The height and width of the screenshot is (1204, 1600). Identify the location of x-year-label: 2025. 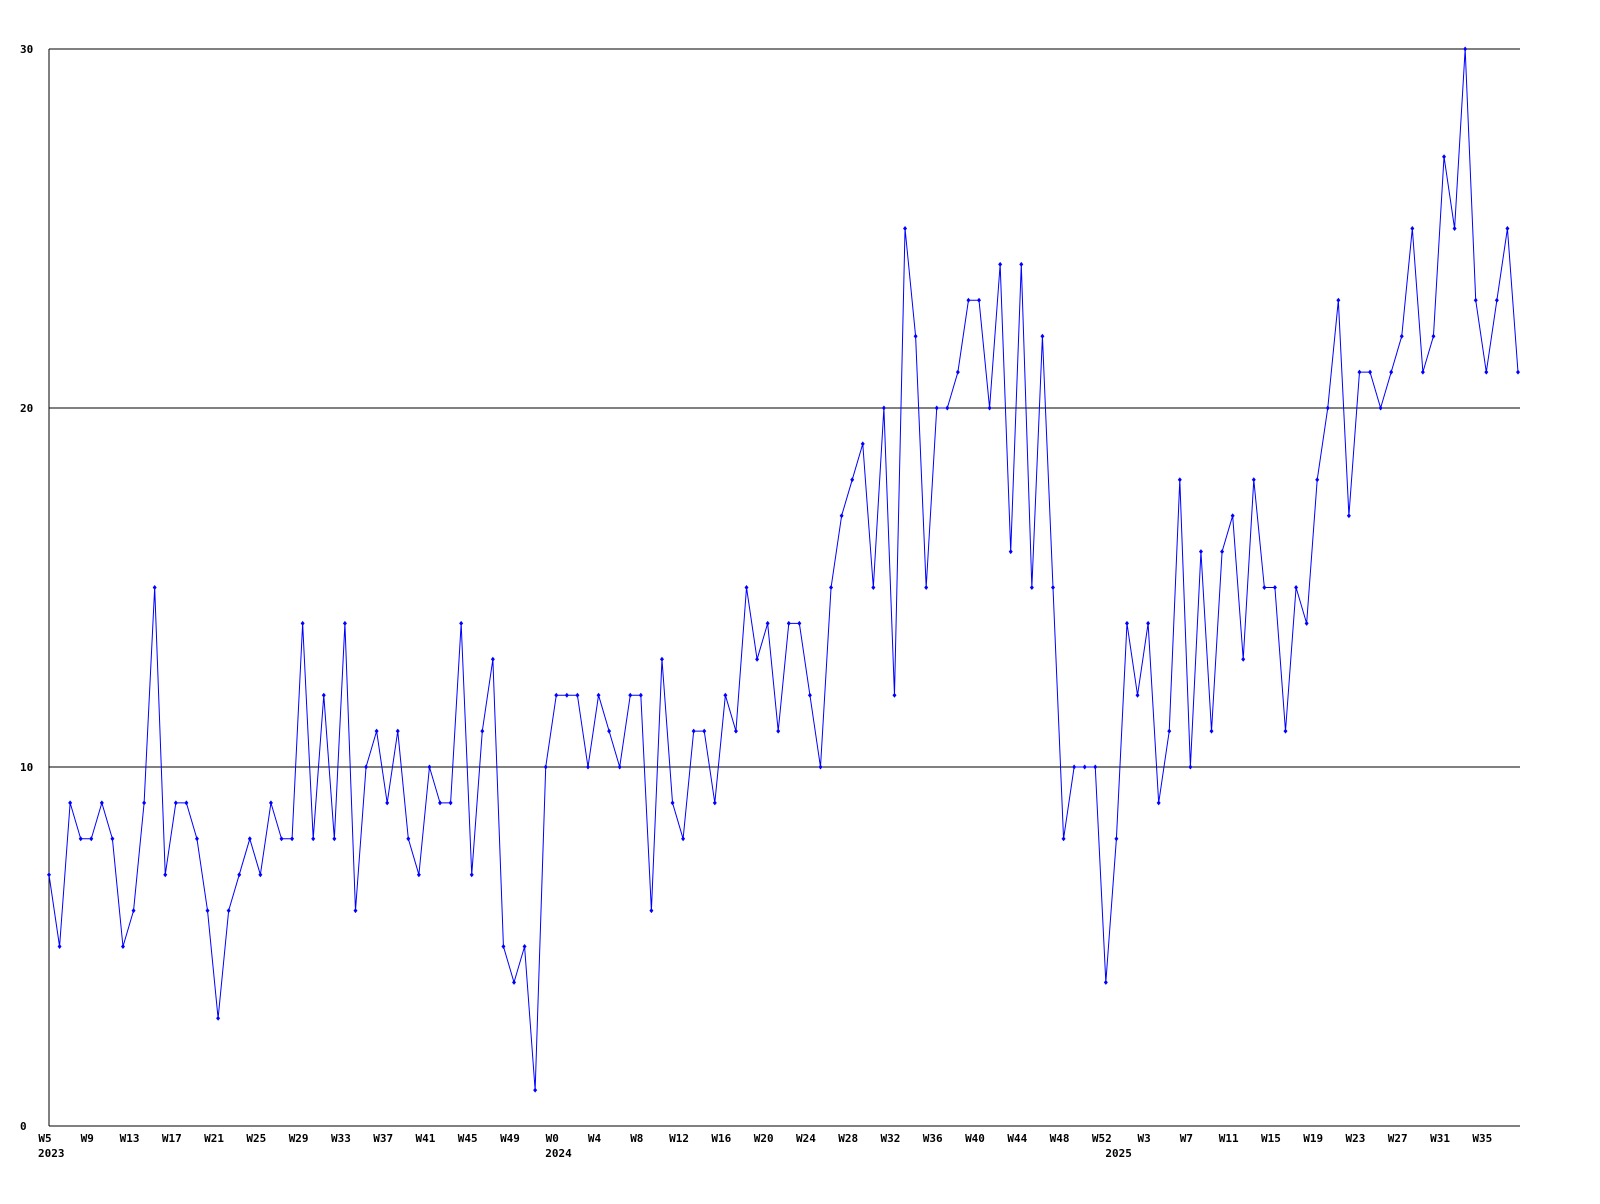
(1118, 1153).